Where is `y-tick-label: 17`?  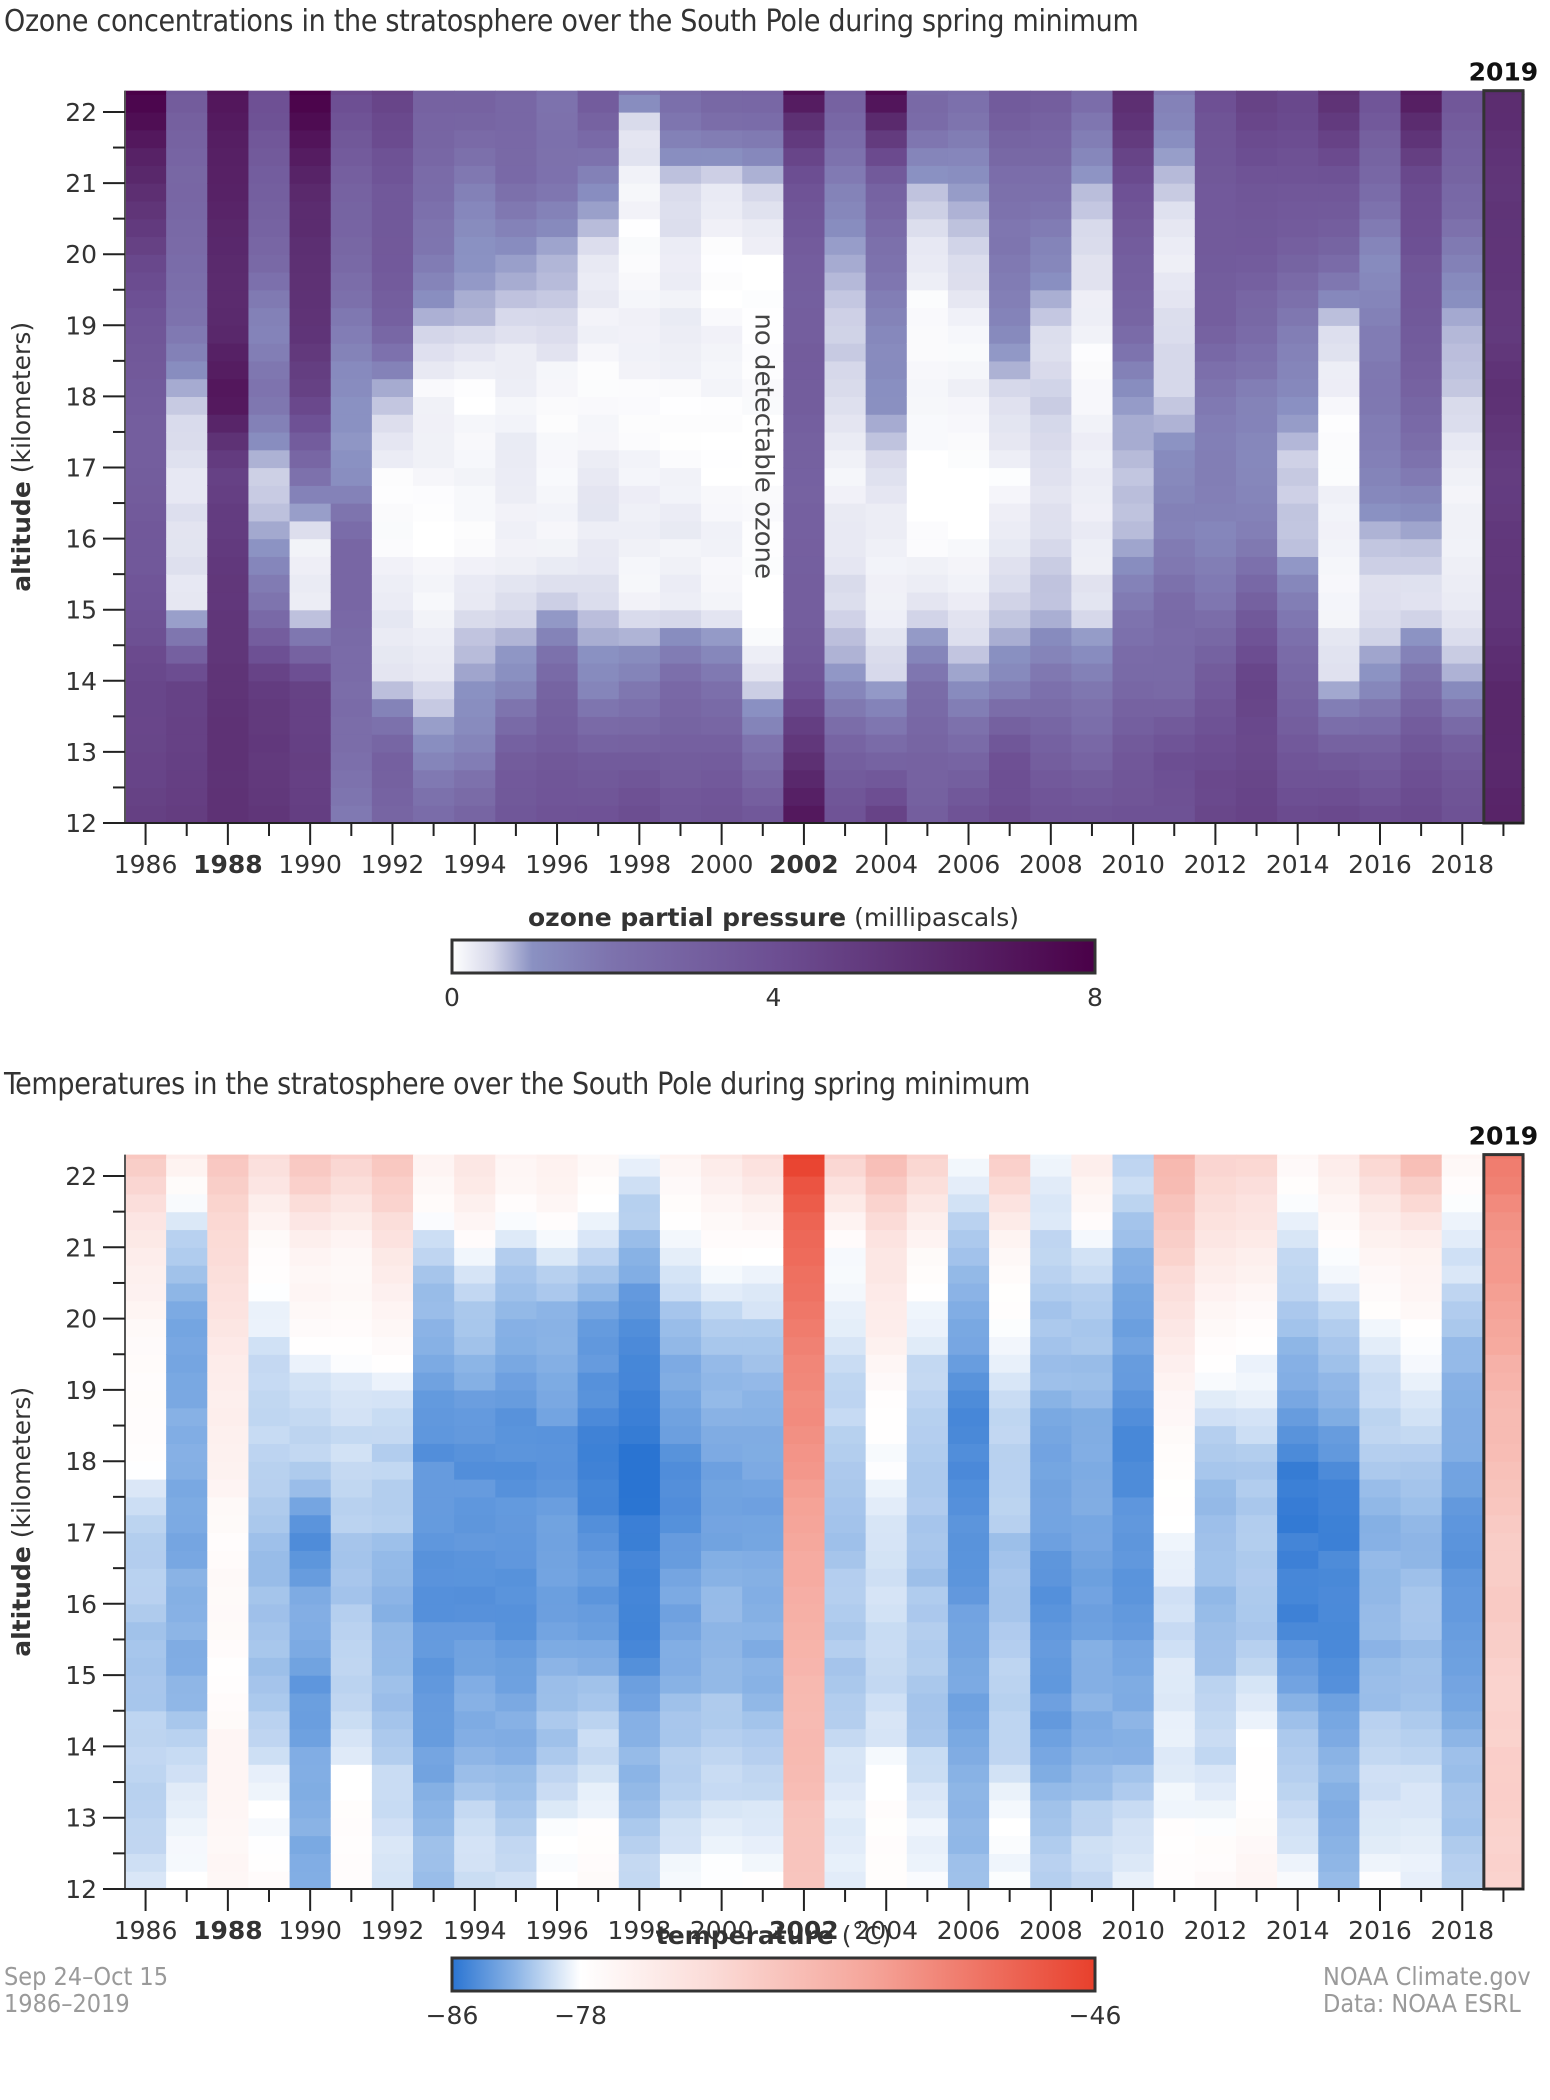
y-tick-label: 17 is located at coordinates (81, 1533).